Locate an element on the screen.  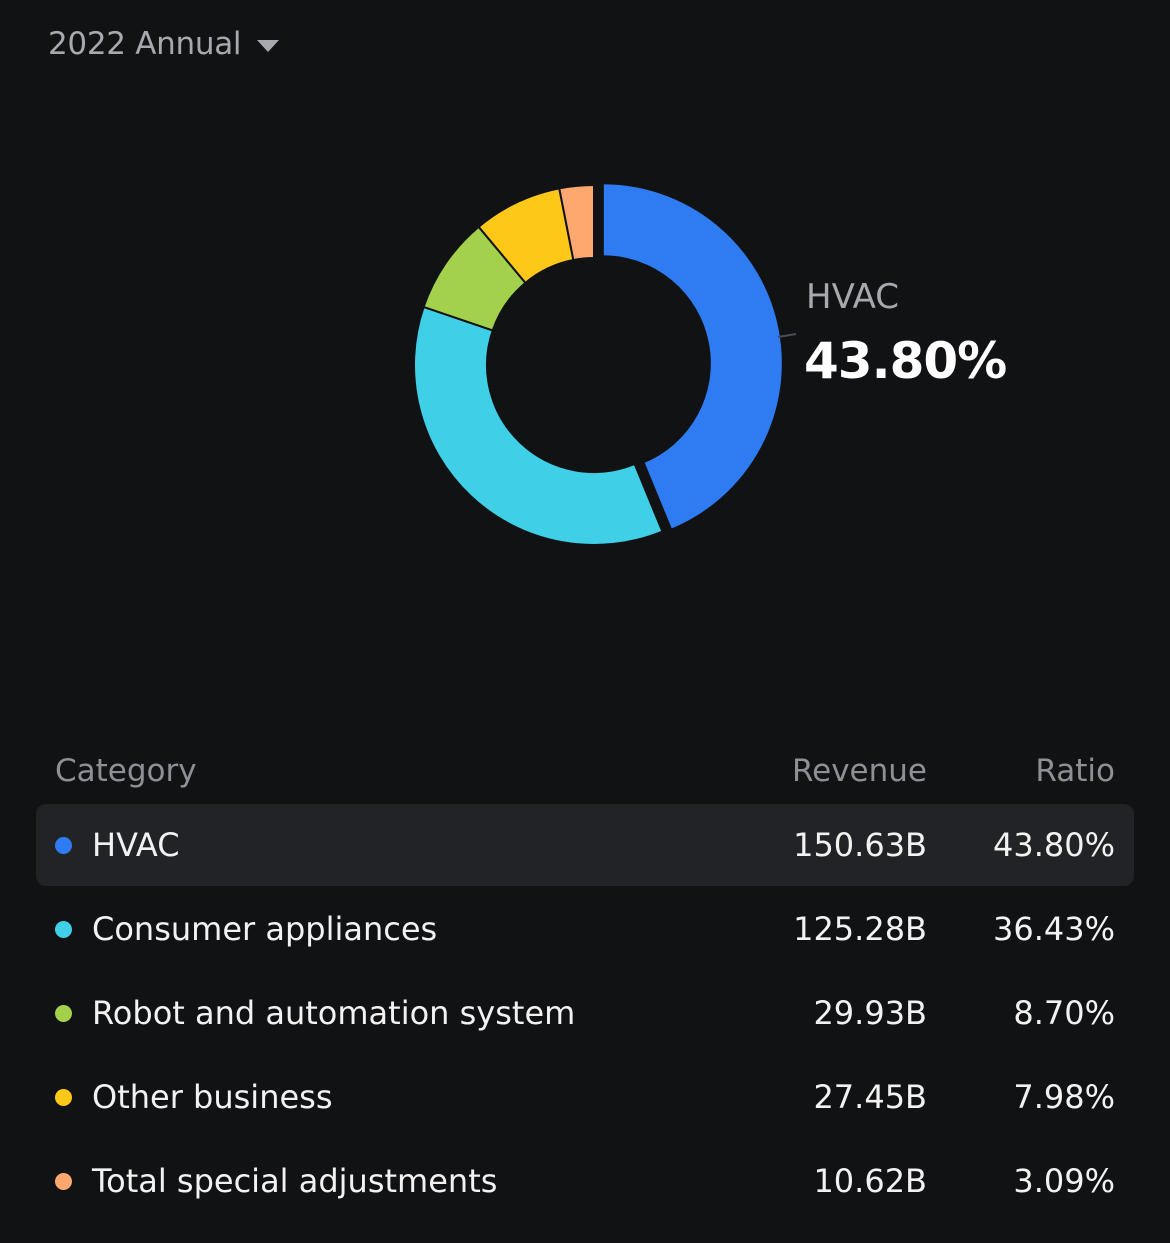
table-row: Total special adjustments 10.62B 3.09% is located at coordinates (585, 1181).